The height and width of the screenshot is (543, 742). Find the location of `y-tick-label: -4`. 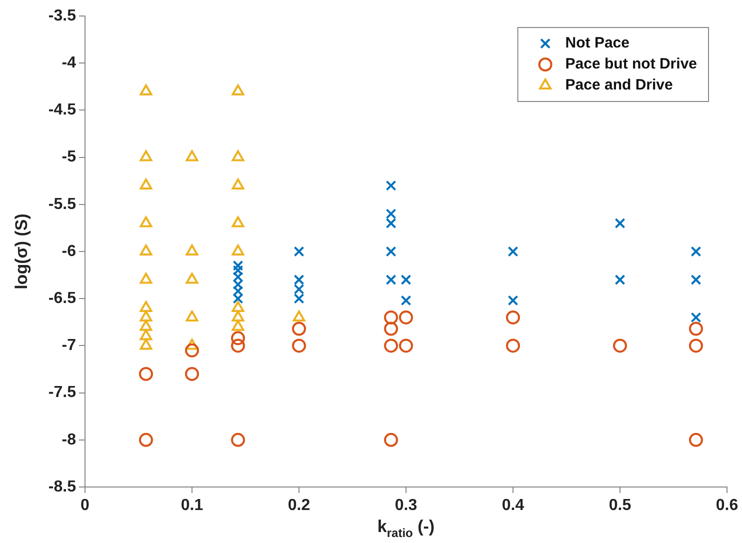

y-tick-label: -4 is located at coordinates (69, 63).